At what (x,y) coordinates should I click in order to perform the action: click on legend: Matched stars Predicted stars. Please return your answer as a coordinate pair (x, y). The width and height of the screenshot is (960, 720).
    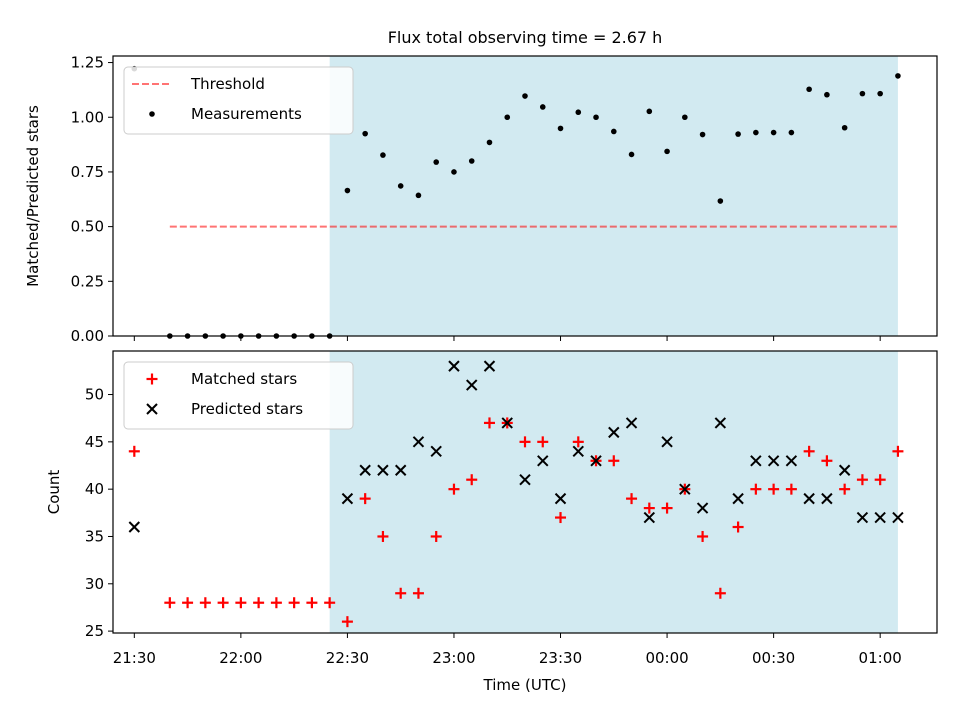
    Looking at the image, I should click on (238, 395).